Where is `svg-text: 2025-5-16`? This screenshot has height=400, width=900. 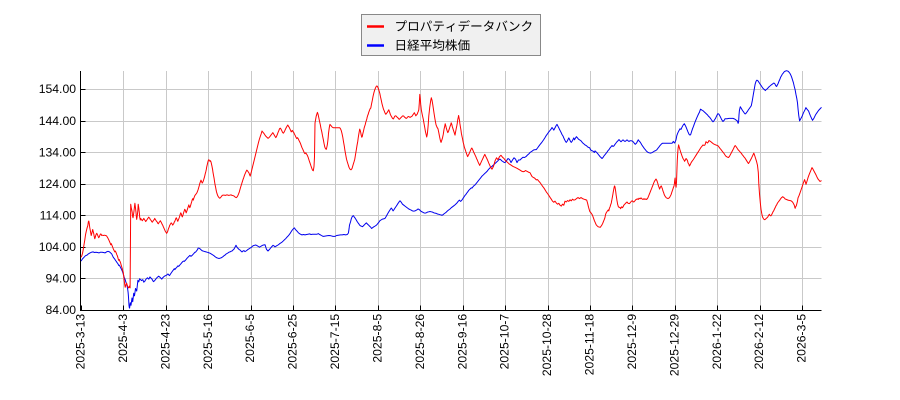 svg-text: 2025-5-16 is located at coordinates (208, 342).